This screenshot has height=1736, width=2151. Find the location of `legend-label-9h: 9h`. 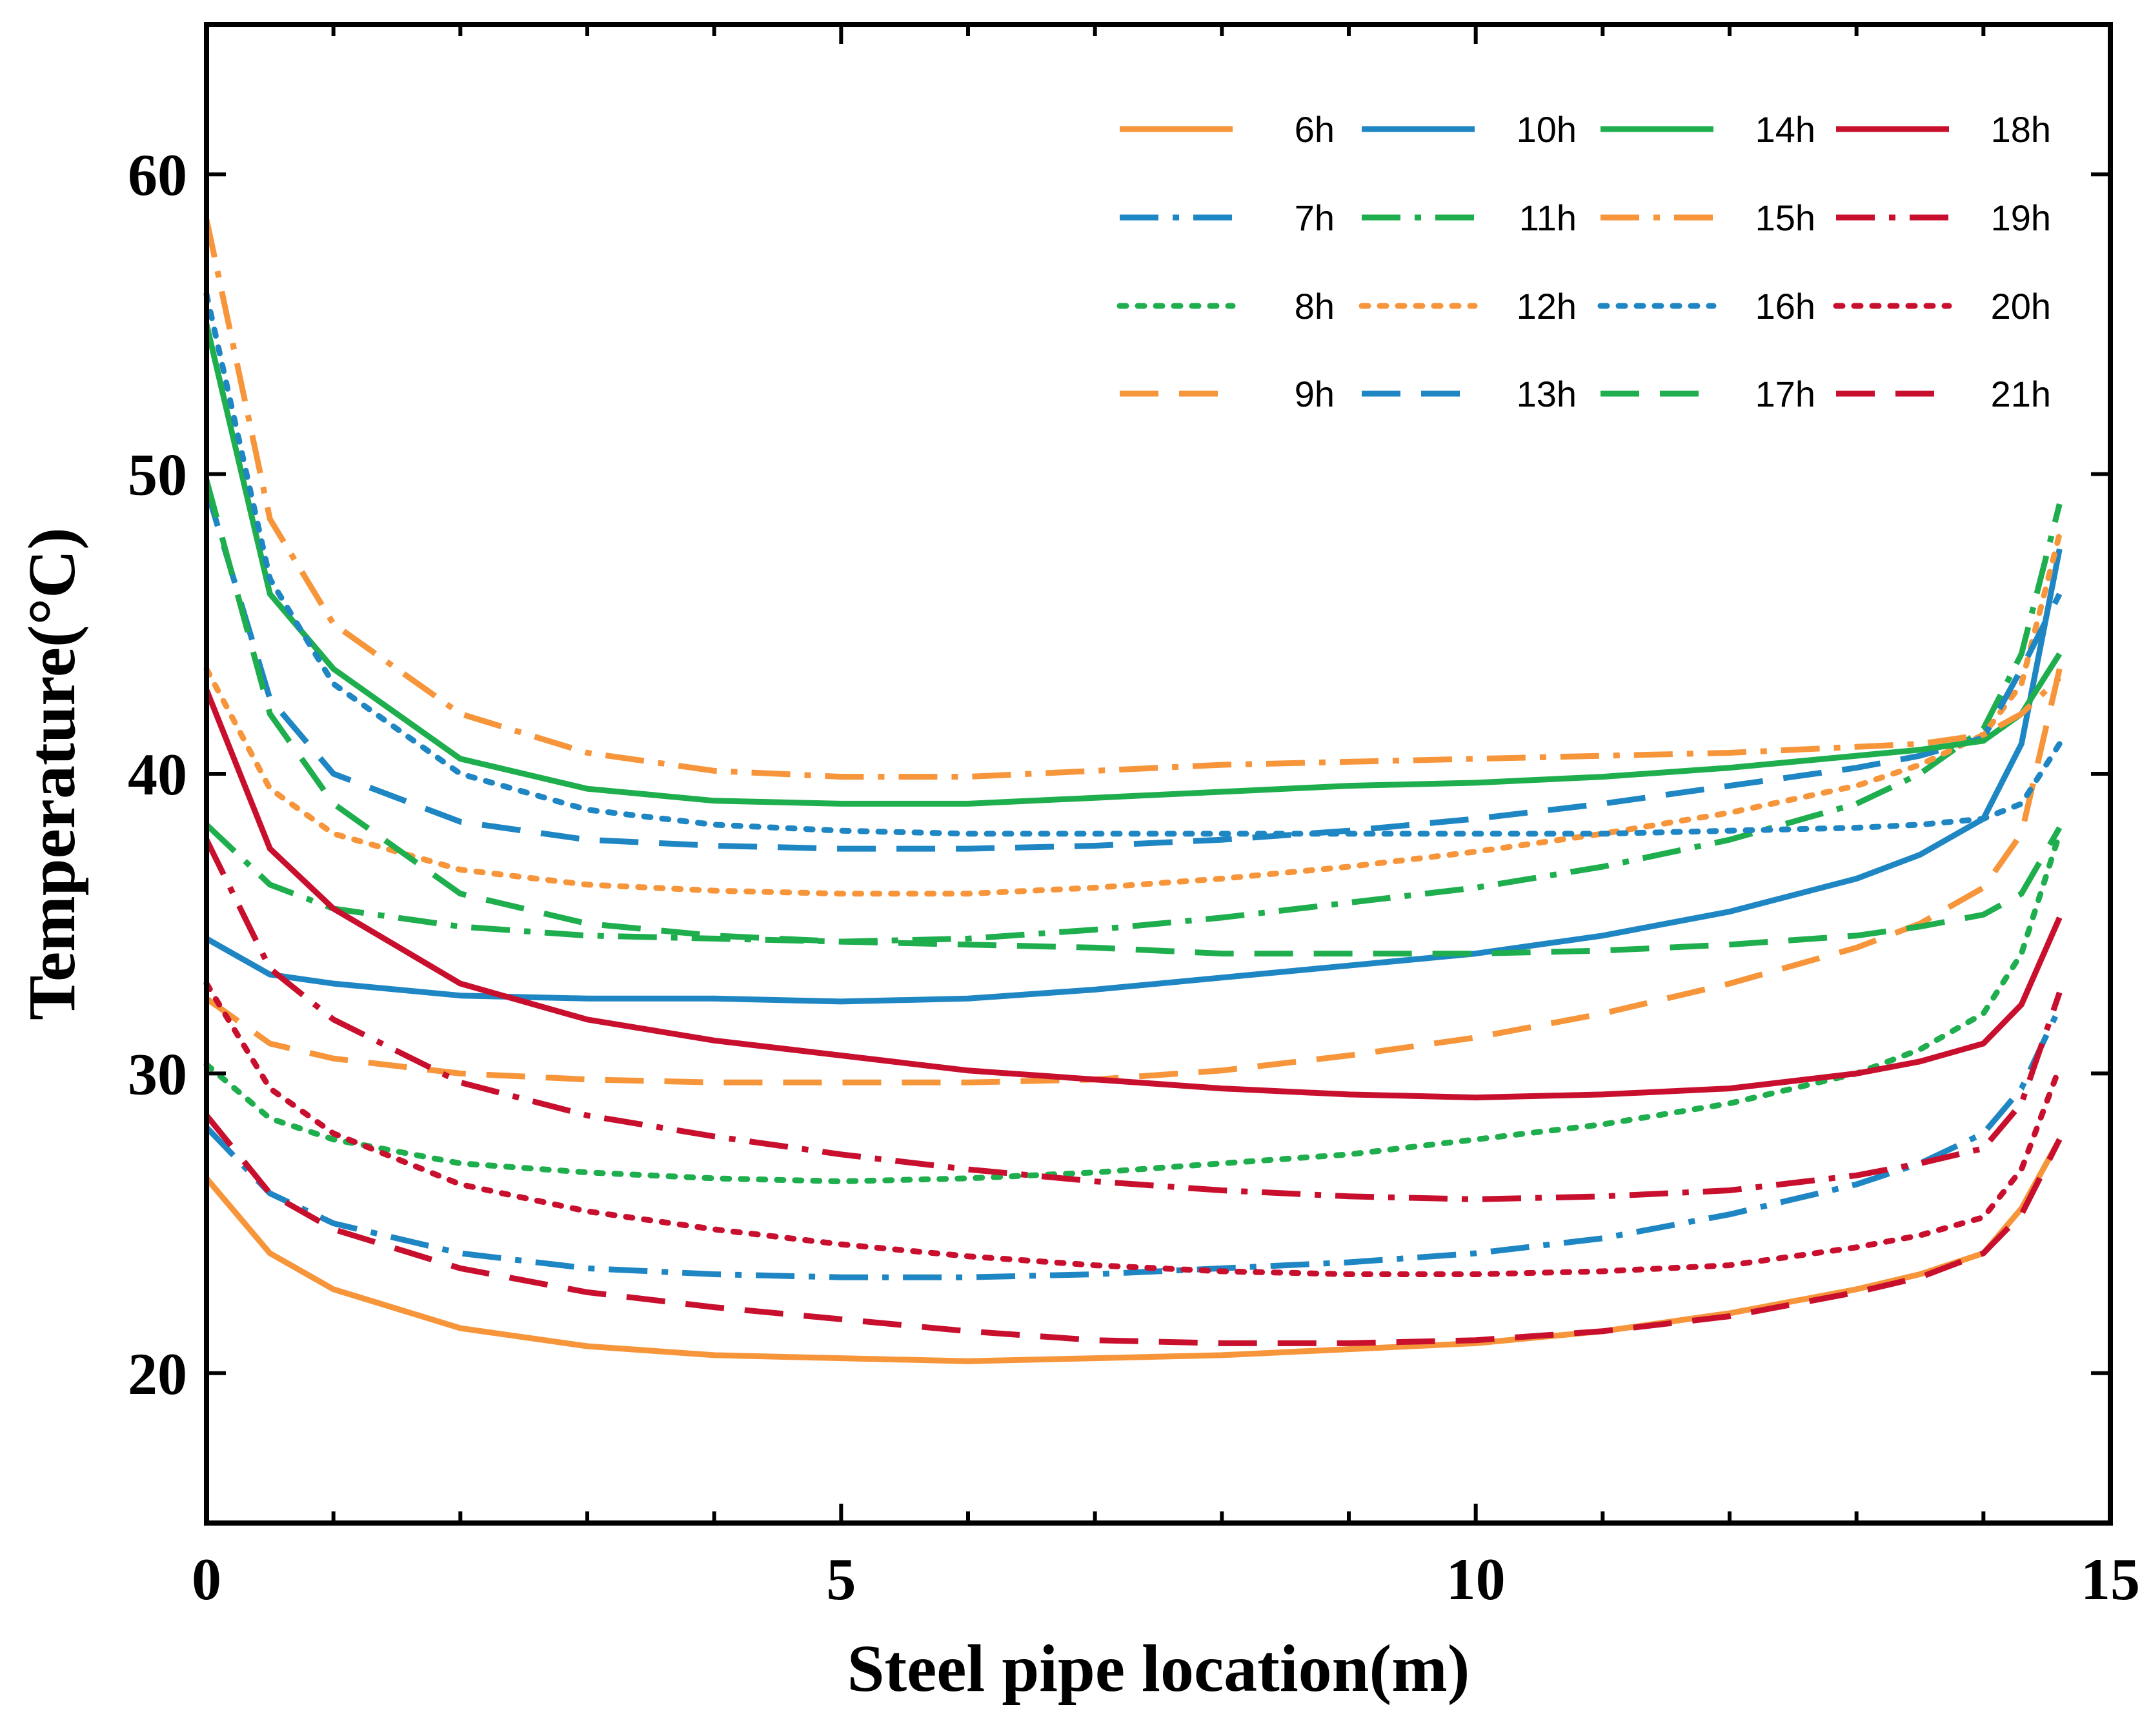

legend-label-9h: 9h is located at coordinates (1315, 394).